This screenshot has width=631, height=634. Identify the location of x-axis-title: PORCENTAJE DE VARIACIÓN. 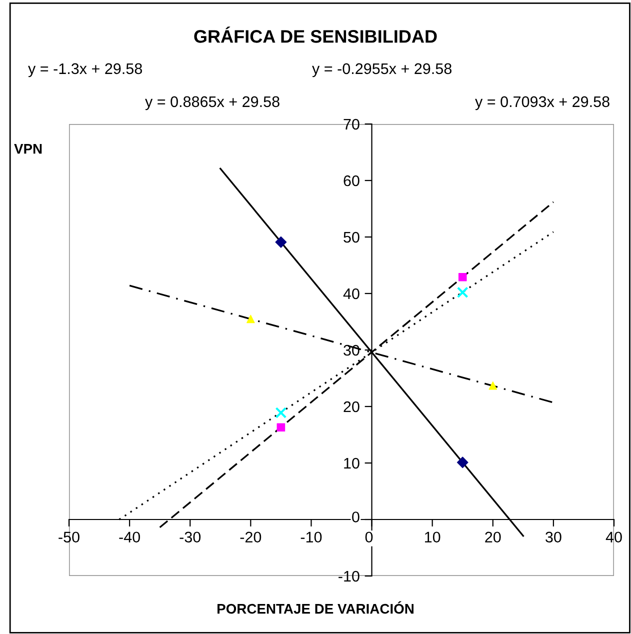
(316, 607).